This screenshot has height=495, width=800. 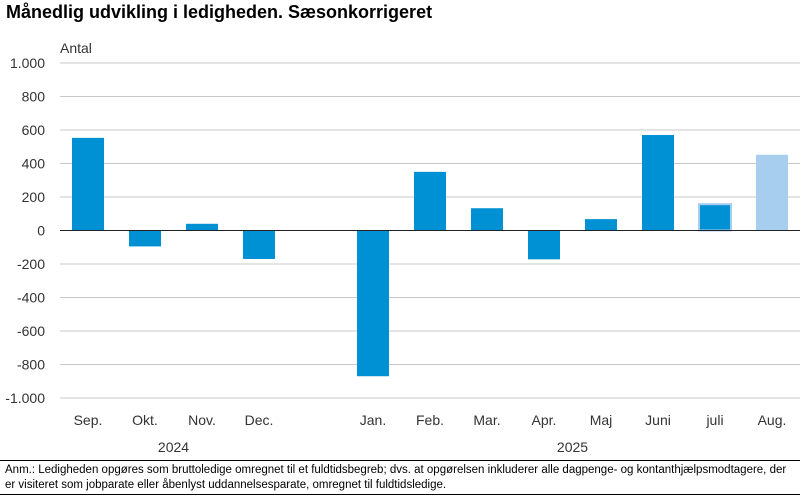 I want to click on y-tick-label: -1.000, so click(x=25, y=398).